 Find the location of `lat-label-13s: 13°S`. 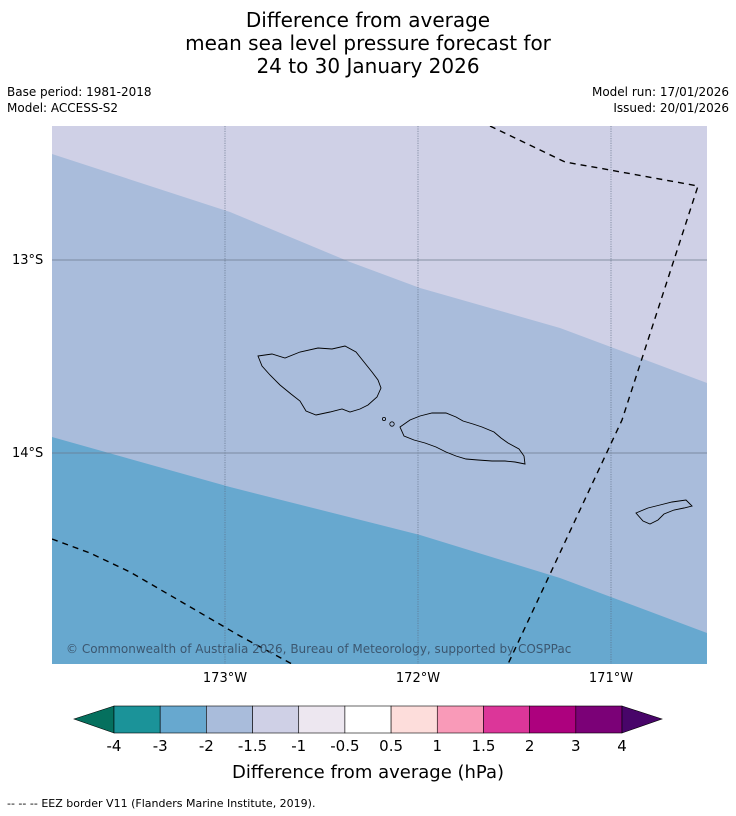

lat-label-13s: 13°S is located at coordinates (28, 260).